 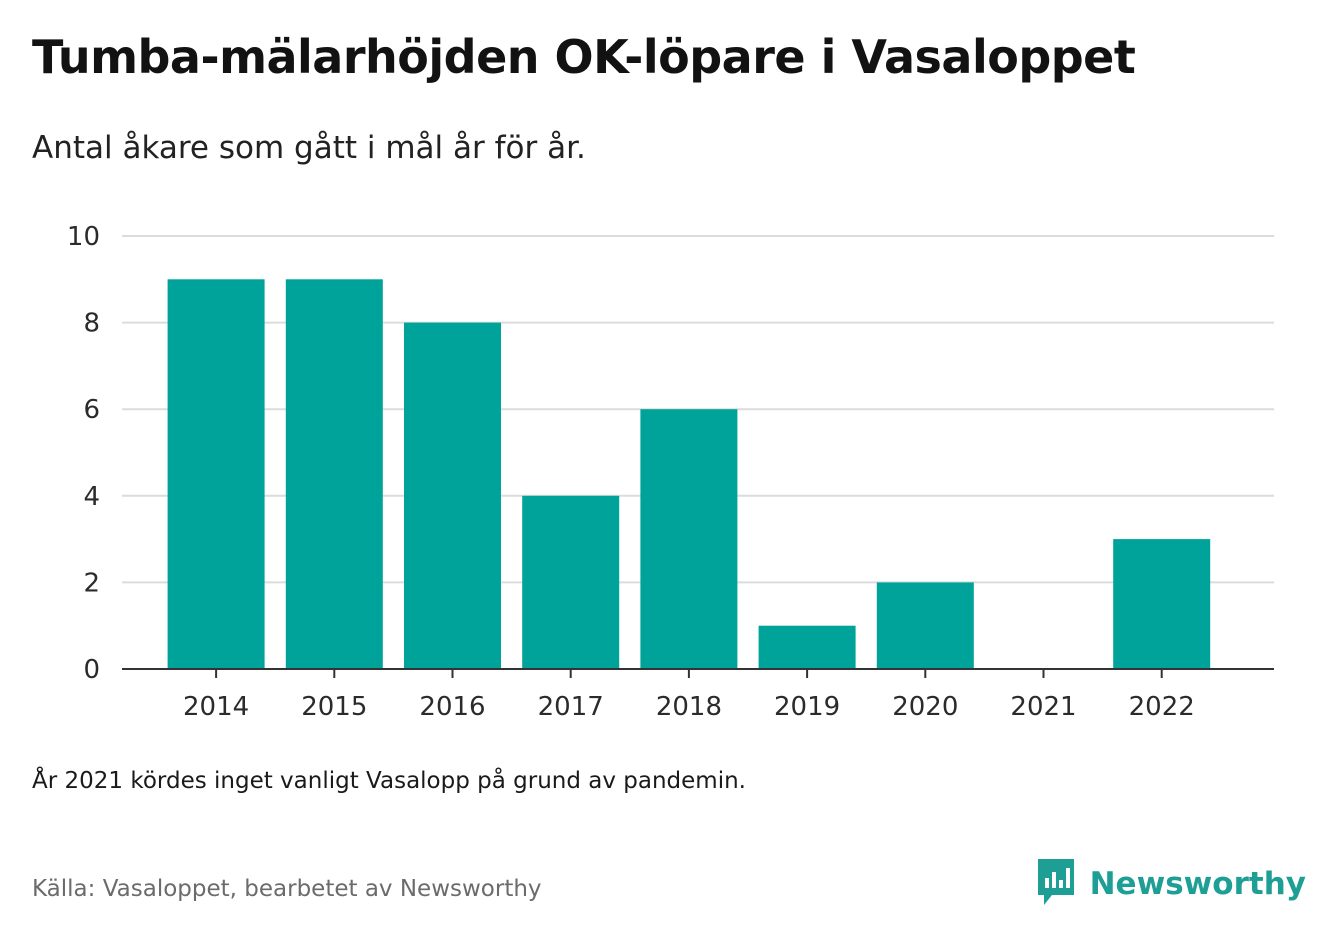 I want to click on brand-logo: Newsworthy, so click(x=1171, y=884).